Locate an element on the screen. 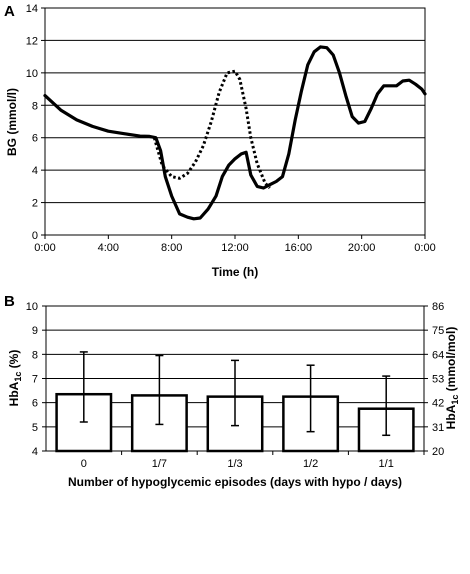  panel-a-y-axis-label: BG (mmol/l) is located at coordinates (12, 122).